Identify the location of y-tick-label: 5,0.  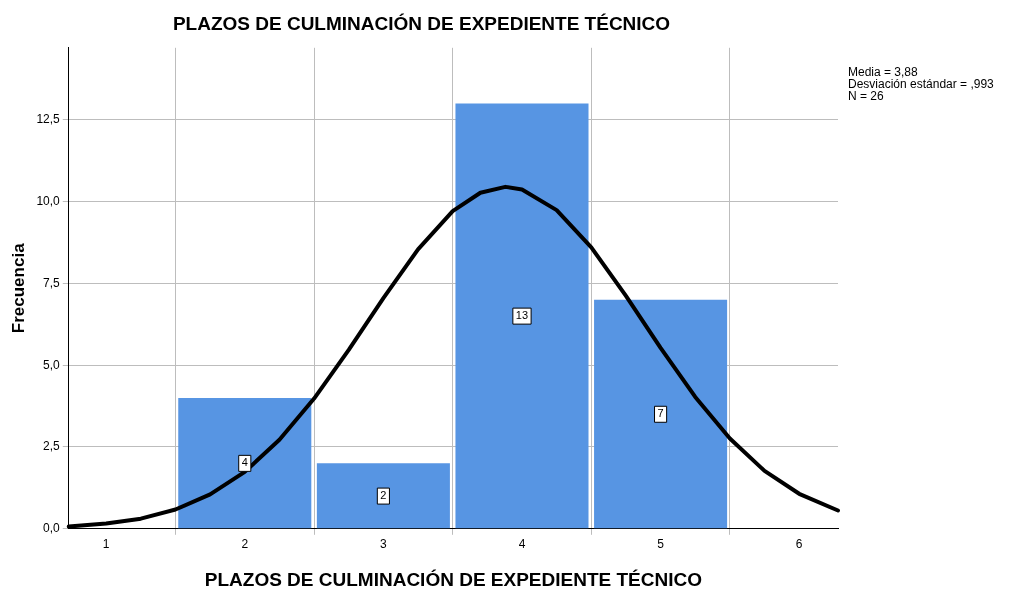
(52, 364).